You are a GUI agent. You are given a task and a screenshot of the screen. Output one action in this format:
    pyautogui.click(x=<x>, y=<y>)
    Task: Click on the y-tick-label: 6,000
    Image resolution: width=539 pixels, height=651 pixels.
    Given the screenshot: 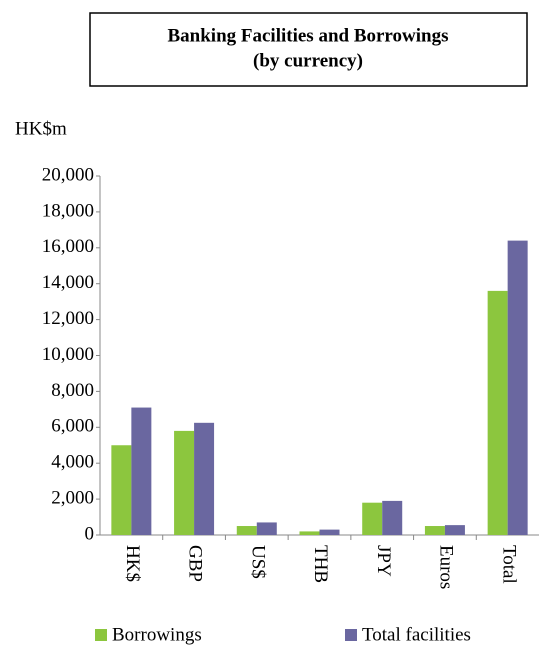 What is the action you would take?
    pyautogui.click(x=72, y=426)
    